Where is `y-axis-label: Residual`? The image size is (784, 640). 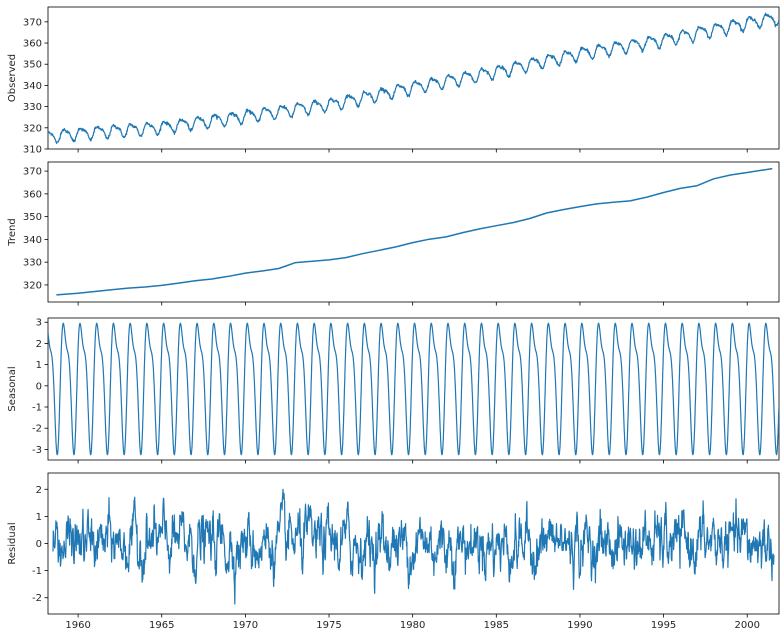
y-axis-label: Residual is located at coordinates (12, 543).